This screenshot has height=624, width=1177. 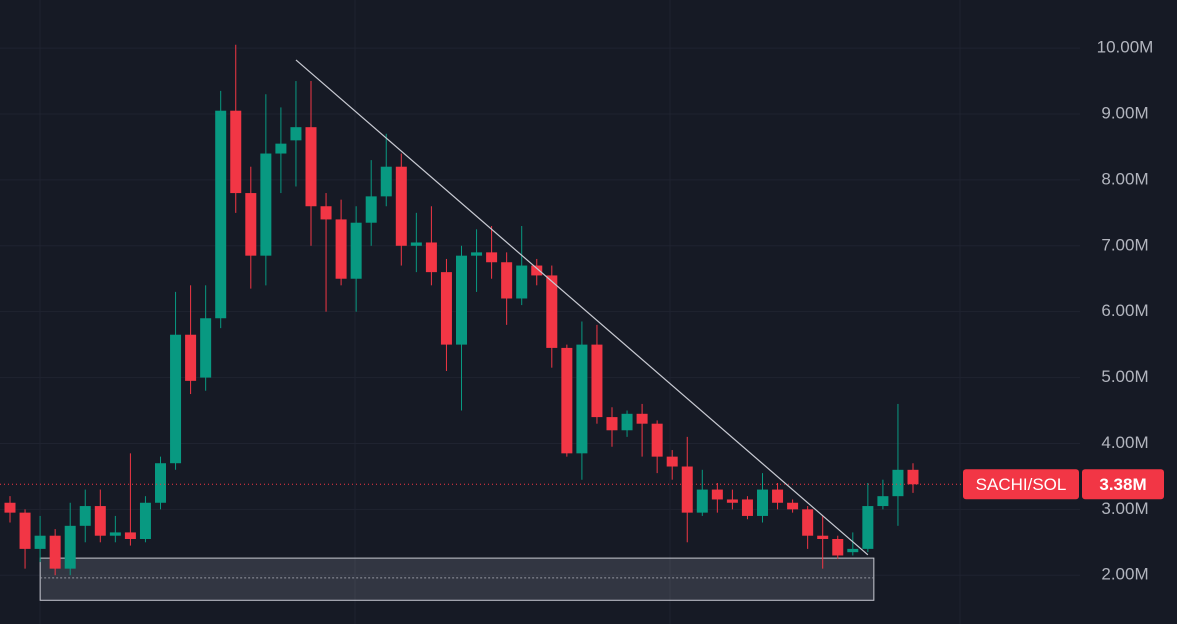 I want to click on y-tick-label: 8.00M, so click(x=1124, y=178).